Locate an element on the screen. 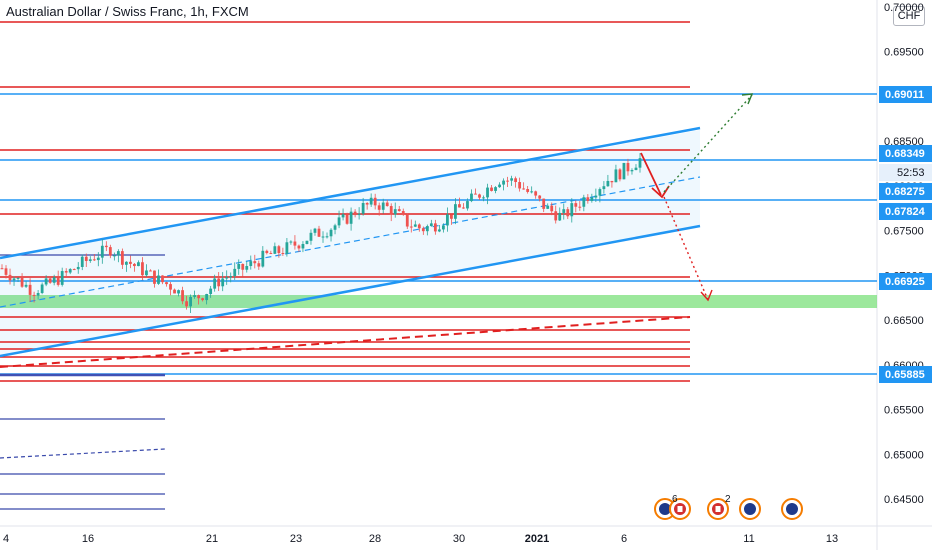 The width and height of the screenshot is (932, 550). currency-badge: CHF is located at coordinates (909, 16).